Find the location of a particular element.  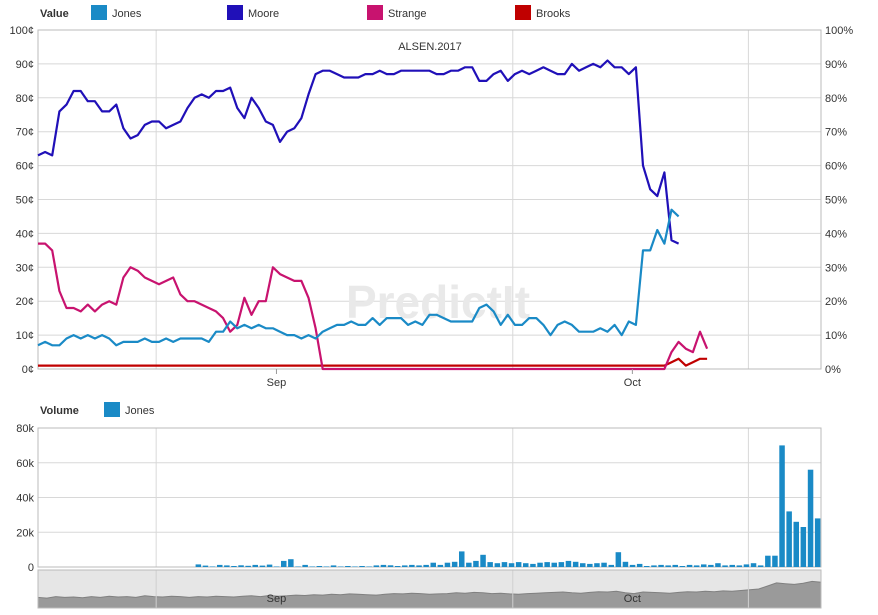

value-y-tick-right: 90% is located at coordinates (836, 65).